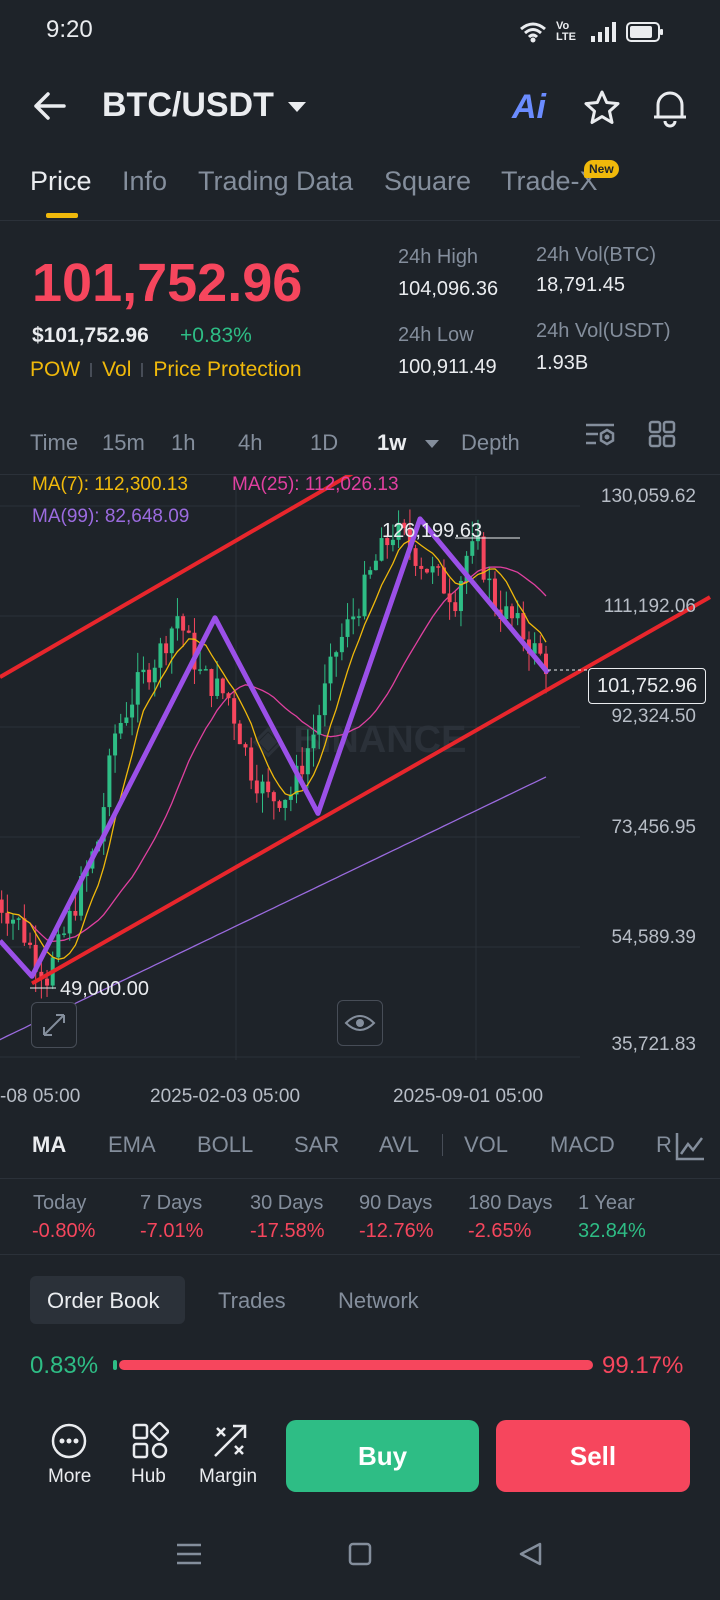  What do you see at coordinates (549, 181) in the screenshot?
I see `tab-trade-x: Trade-X` at bounding box center [549, 181].